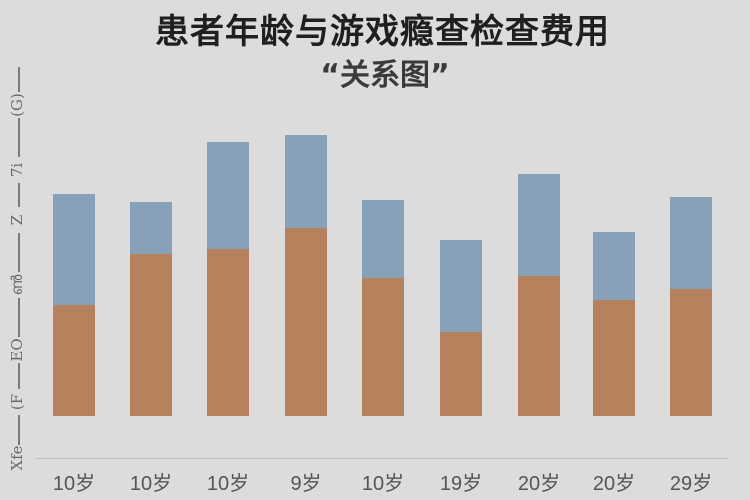  What do you see at coordinates (461, 484) in the screenshot?
I see `x-tick-label: 19岁` at bounding box center [461, 484].